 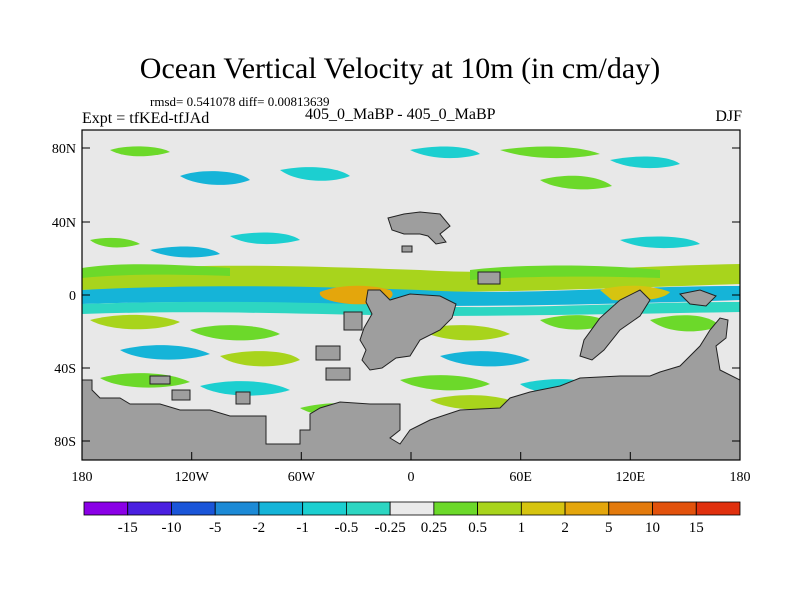 I want to click on colorbar-labels: -15 -10 -5 -2 -1 -0.5 -0.25 0.25 0.5 1 2 5 10 15, so click(x=411, y=528).